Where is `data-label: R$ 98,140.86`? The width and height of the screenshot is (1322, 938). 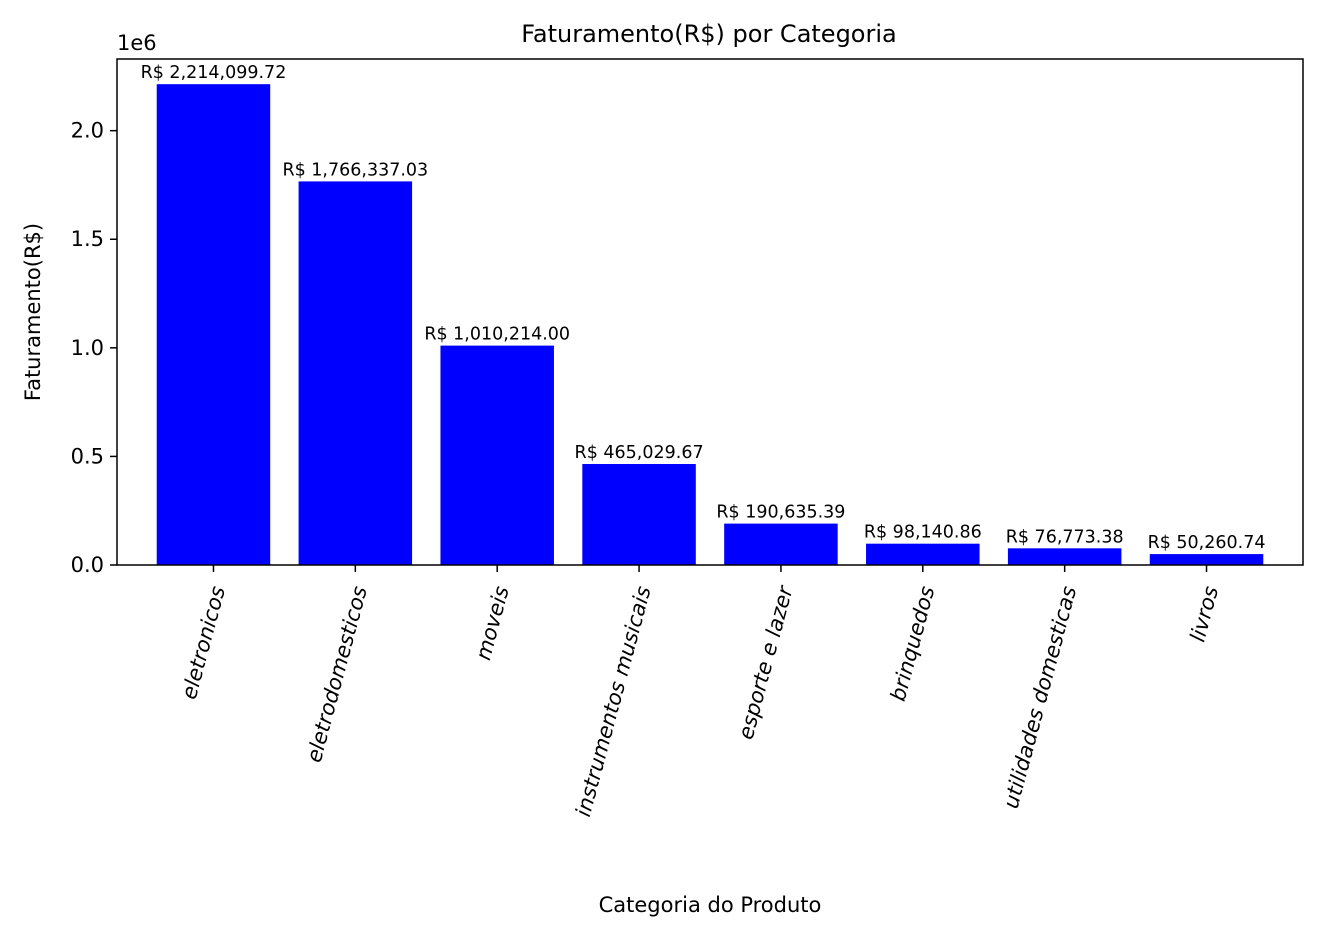 data-label: R$ 98,140.86 is located at coordinates (923, 533).